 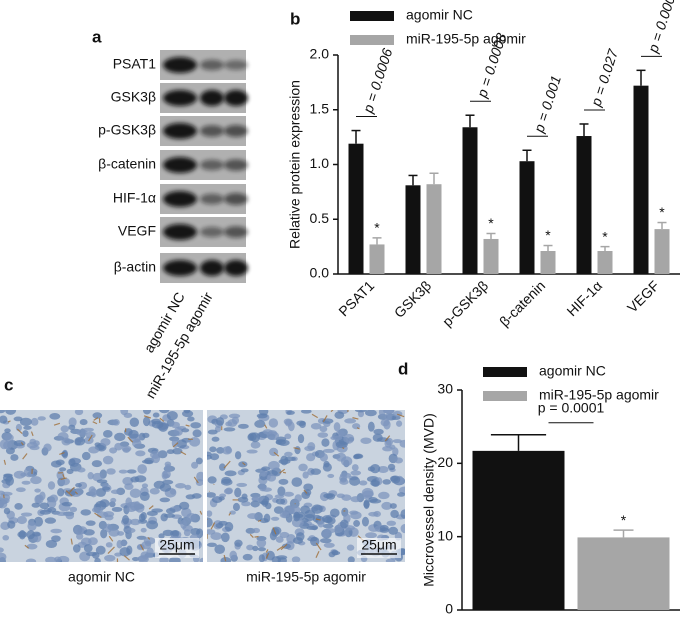 I want to click on legend-label: agomir NC, so click(x=439, y=15).